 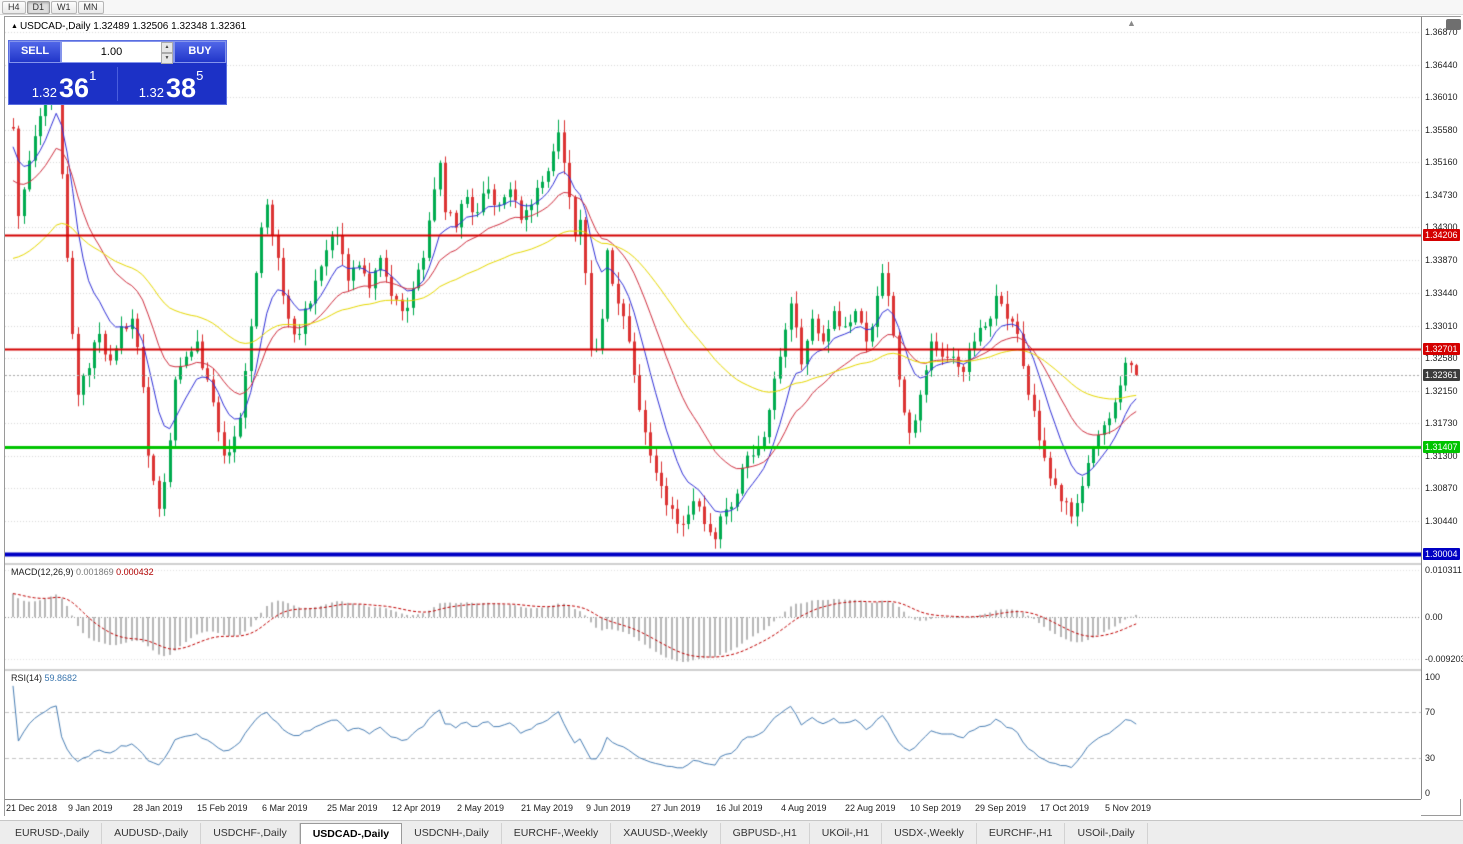 I want to click on date-axis-label: 15 Feb 2019, so click(x=222, y=808).